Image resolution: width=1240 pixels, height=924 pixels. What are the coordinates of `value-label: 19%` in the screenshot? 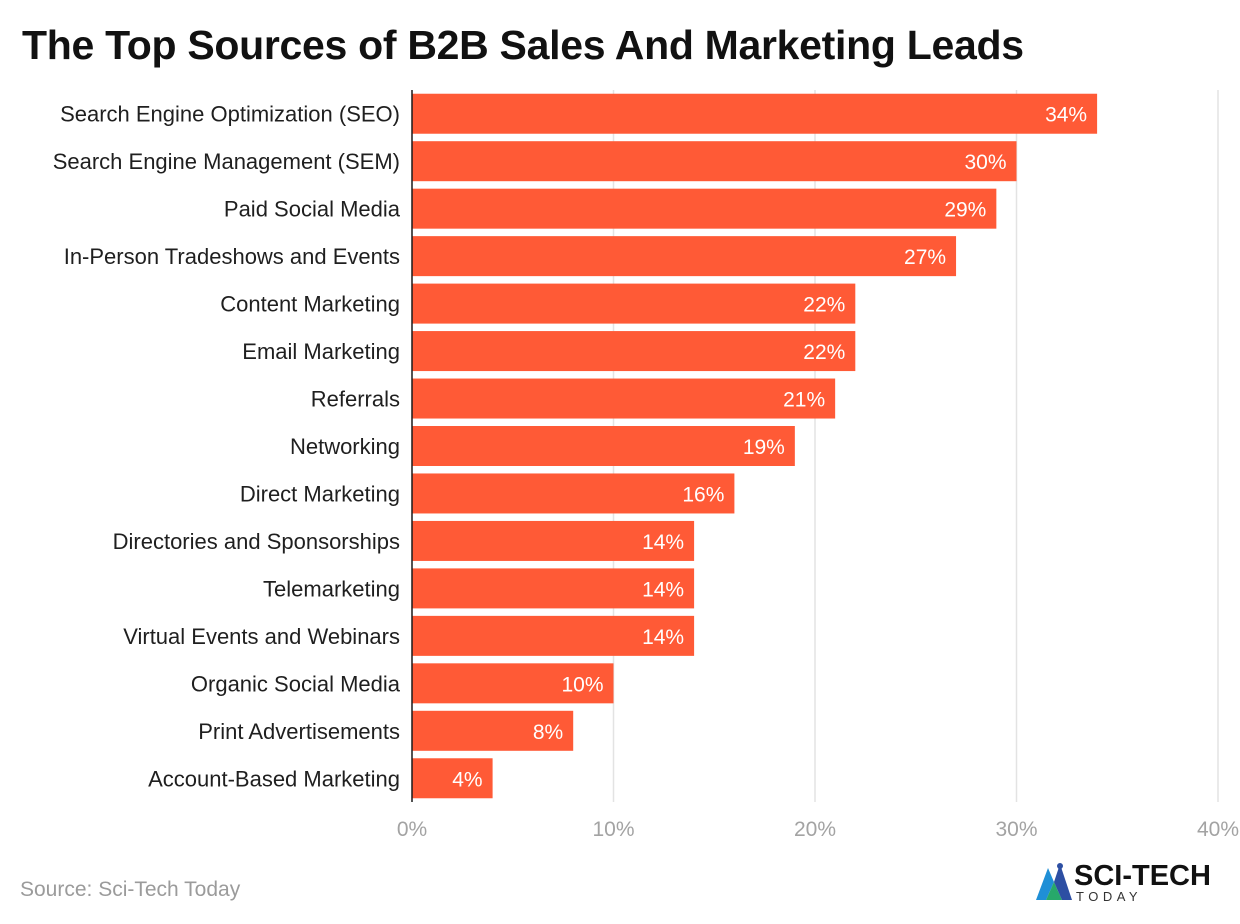 It's located at (764, 447).